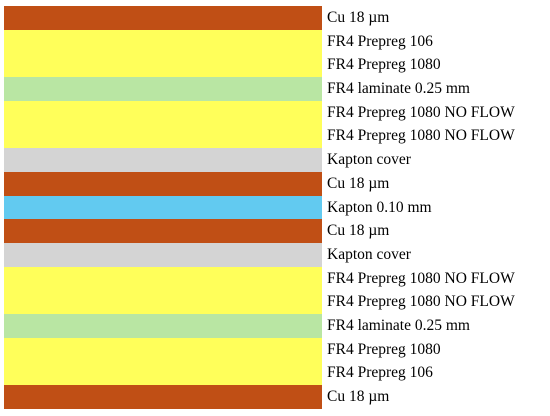  I want to click on layer-row: Kapton 0.10 mm, so click(277, 207).